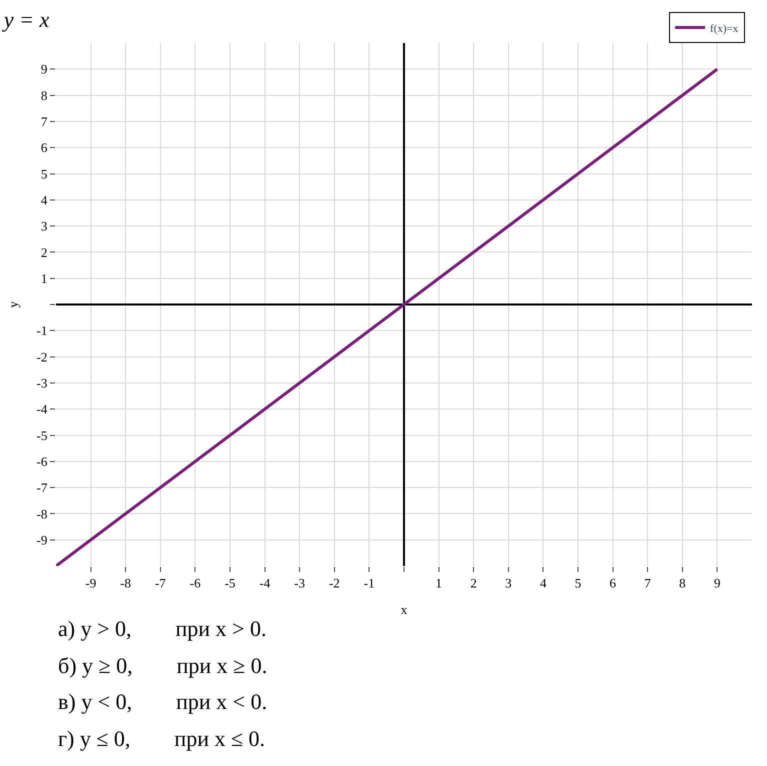  What do you see at coordinates (163, 701) in the screenshot?
I see `text: в) y < 0, при x < 0.` at bounding box center [163, 701].